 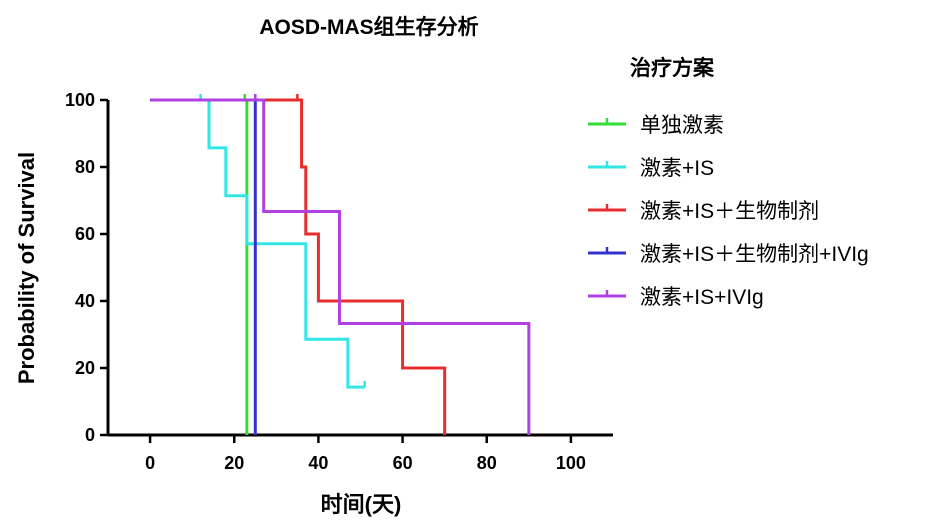 I want to click on x-tick-label: 80, so click(x=487, y=463).